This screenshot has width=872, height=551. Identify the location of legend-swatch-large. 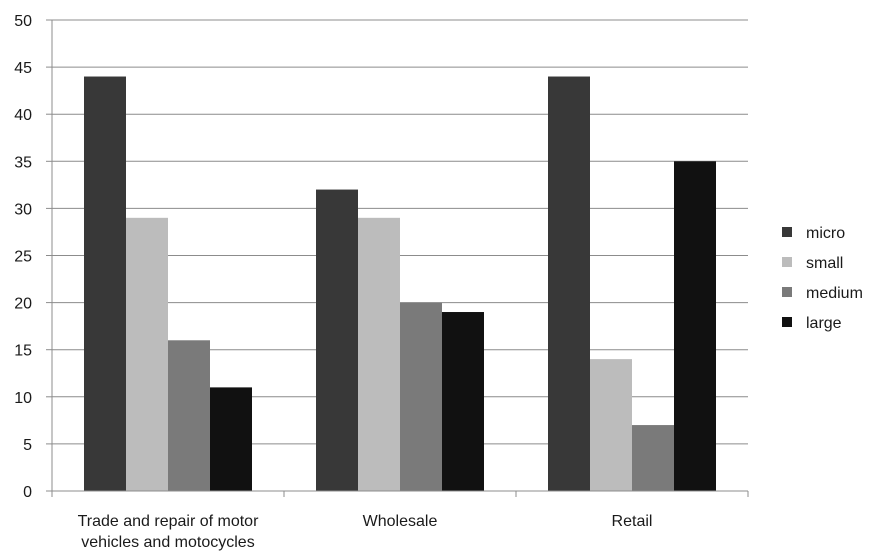
(787, 322).